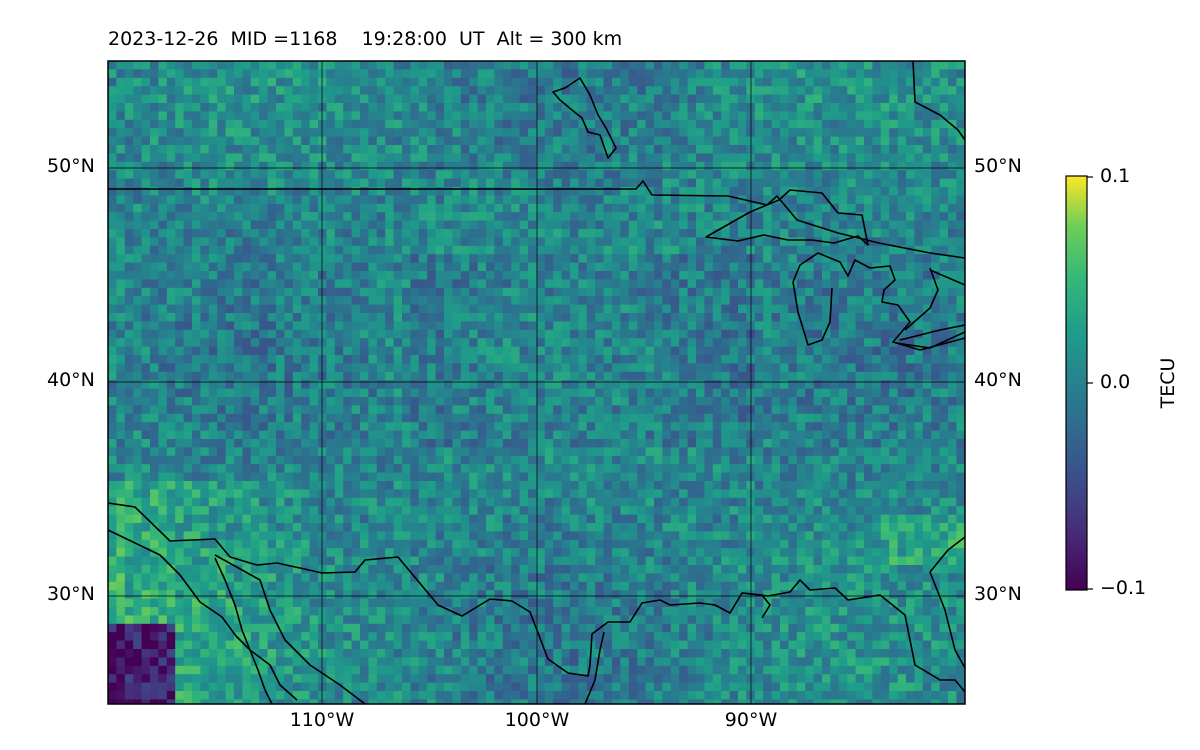 This screenshot has width=1200, height=750. I want to click on lat-label-50n-left: 50°N, so click(71, 166).